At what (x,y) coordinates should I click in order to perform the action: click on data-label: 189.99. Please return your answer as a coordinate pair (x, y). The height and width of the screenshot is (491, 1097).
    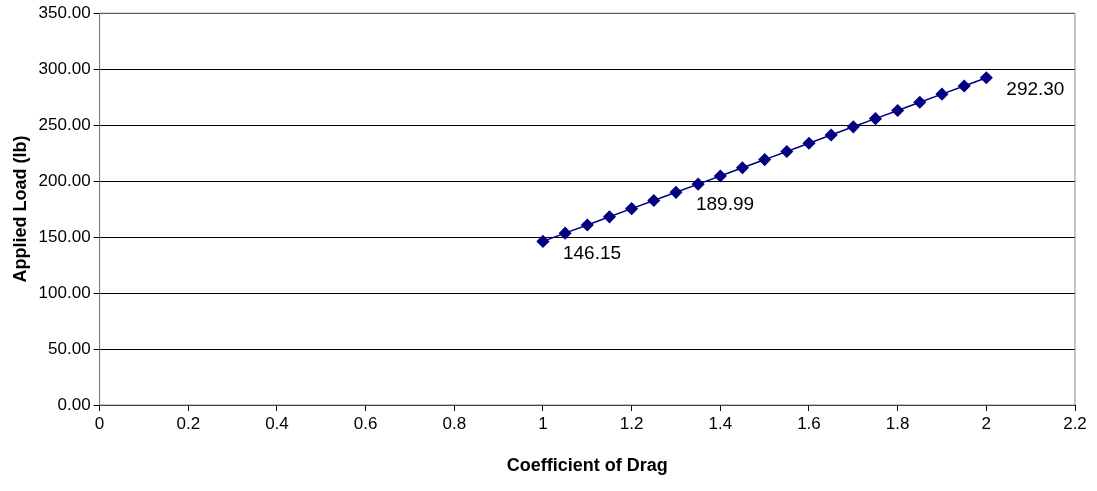
    Looking at the image, I should click on (725, 203).